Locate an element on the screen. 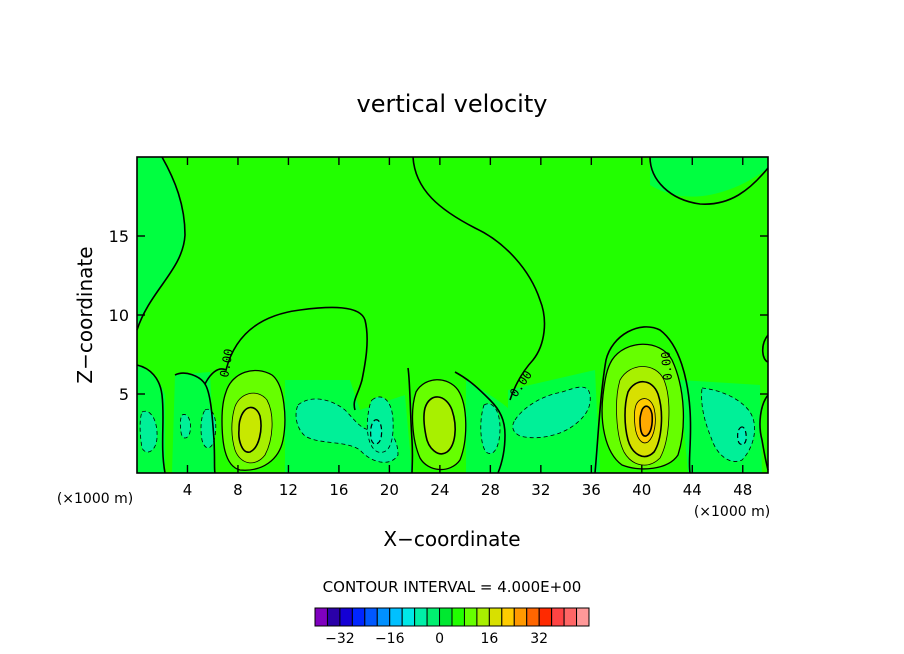 This screenshot has height=654, width=904. colorbar-tick-label: 32 is located at coordinates (539, 639).